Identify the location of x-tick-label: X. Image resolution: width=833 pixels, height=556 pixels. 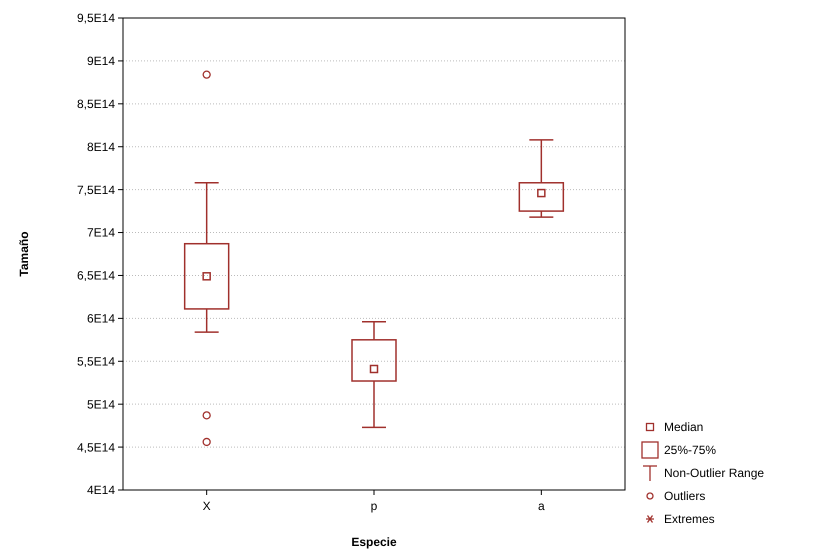
(206, 506).